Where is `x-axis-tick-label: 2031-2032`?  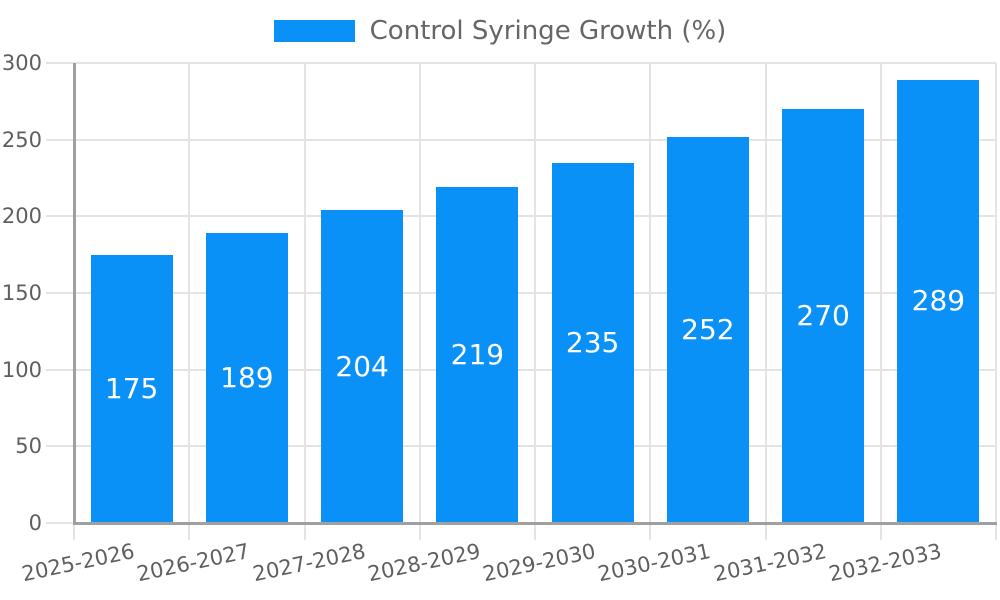 x-axis-tick-label: 2031-2032 is located at coordinates (770, 562).